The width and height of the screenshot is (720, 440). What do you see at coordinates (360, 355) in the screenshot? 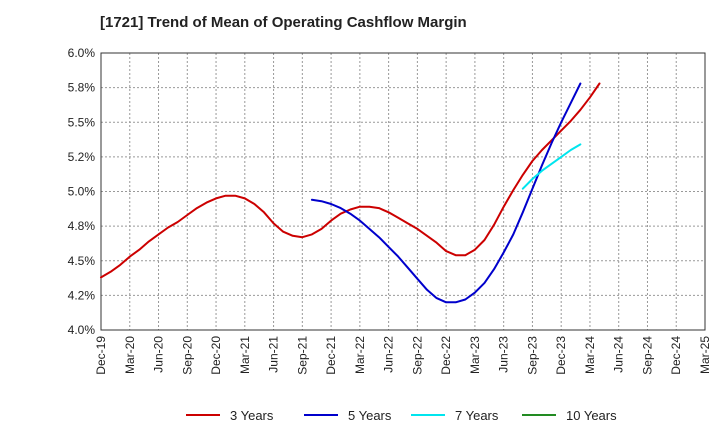
I see `x-tick-label: Mar-22` at bounding box center [360, 355].